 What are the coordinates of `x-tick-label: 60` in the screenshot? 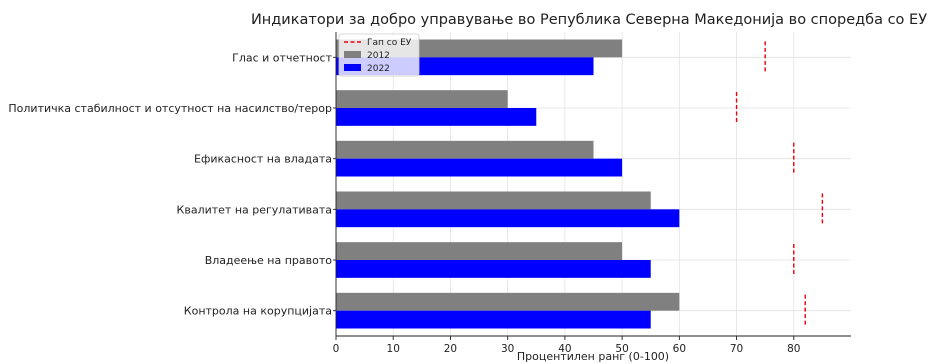 It's located at (679, 349).